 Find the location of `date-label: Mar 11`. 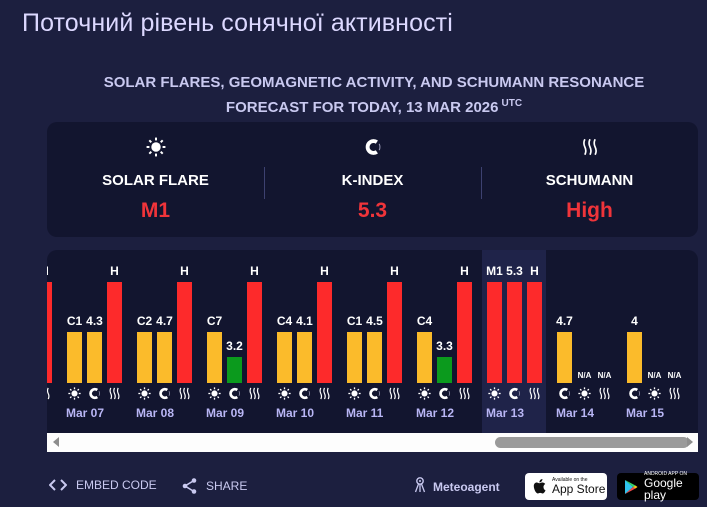

date-label: Mar 11 is located at coordinates (365, 413).